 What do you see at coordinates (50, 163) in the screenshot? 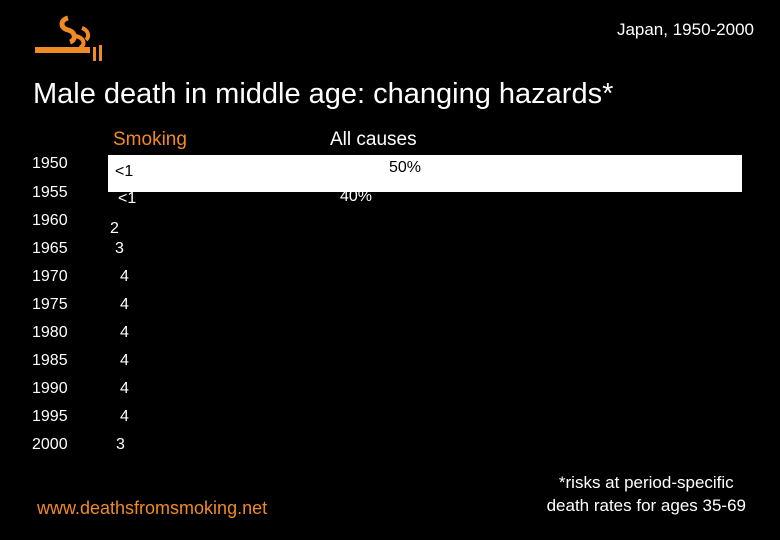
I see `year-label: 1950` at bounding box center [50, 163].